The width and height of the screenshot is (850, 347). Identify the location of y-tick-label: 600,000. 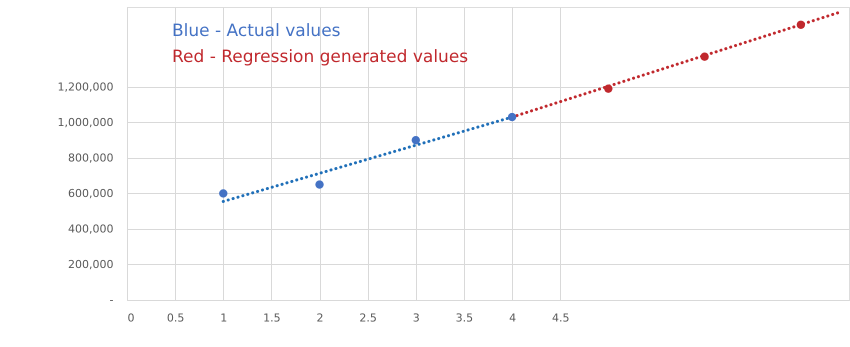
(91, 193).